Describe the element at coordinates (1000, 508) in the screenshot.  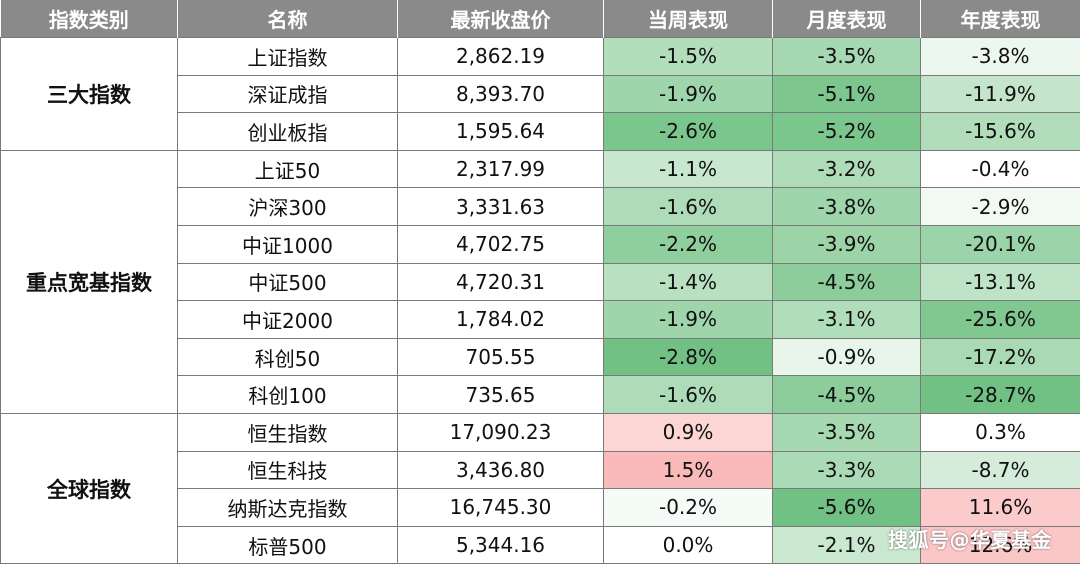
I see `year-cell: 11.6%` at that location.